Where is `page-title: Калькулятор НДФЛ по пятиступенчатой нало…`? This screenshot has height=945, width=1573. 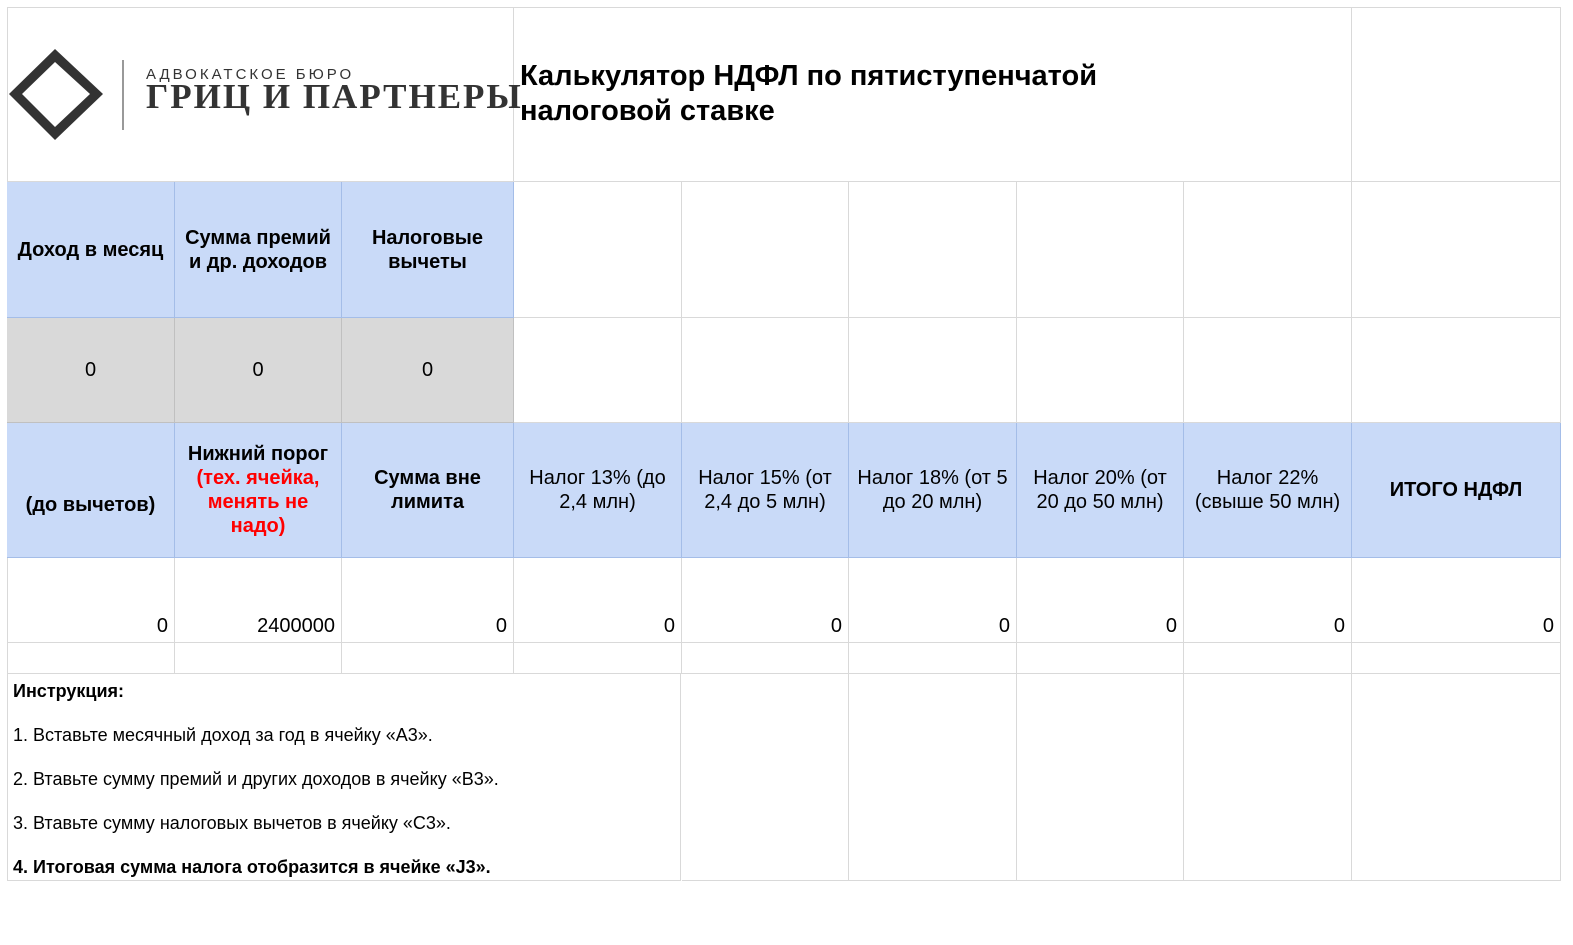
page-title: Калькулятор НДФЛ по пятиступенчатой нало… is located at coordinates (933, 94).